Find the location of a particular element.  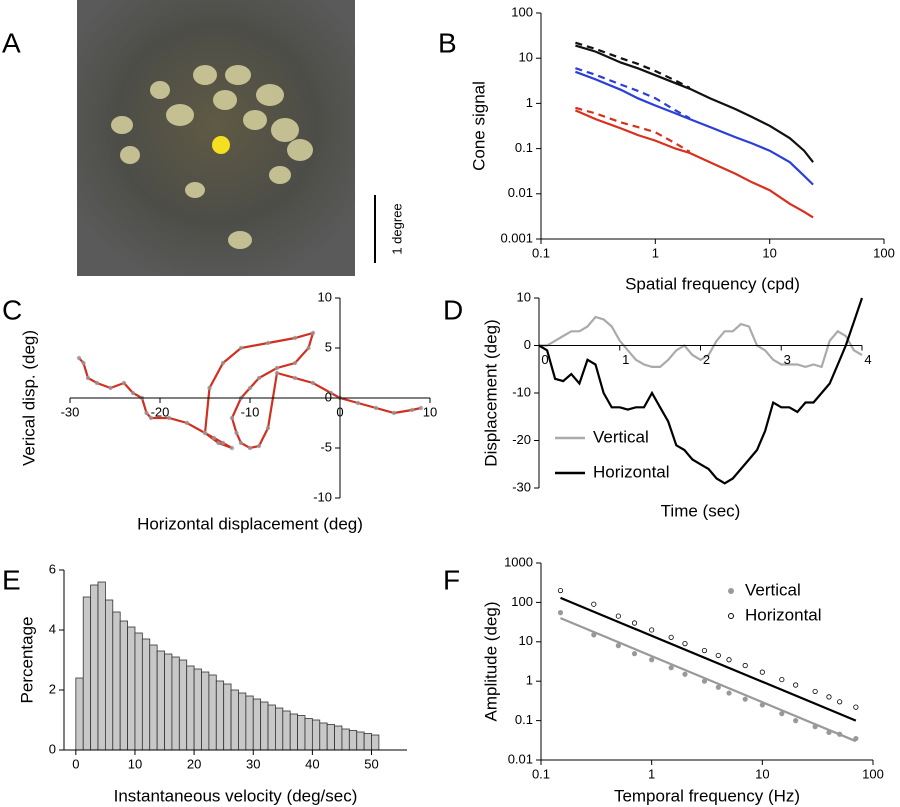

legend-label: Horizontal is located at coordinates (783, 614).